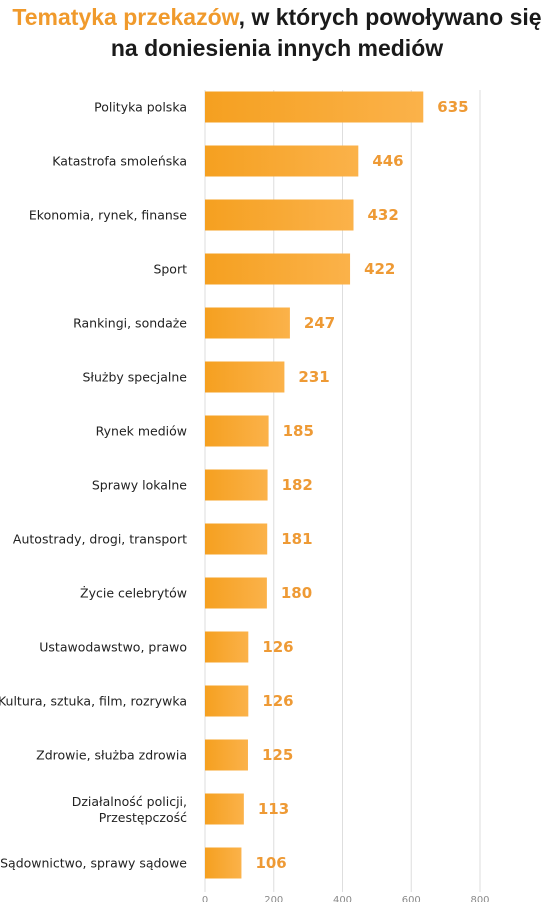  What do you see at coordinates (130, 323) in the screenshot?
I see `category-label: Rankingi, sondaże` at bounding box center [130, 323].